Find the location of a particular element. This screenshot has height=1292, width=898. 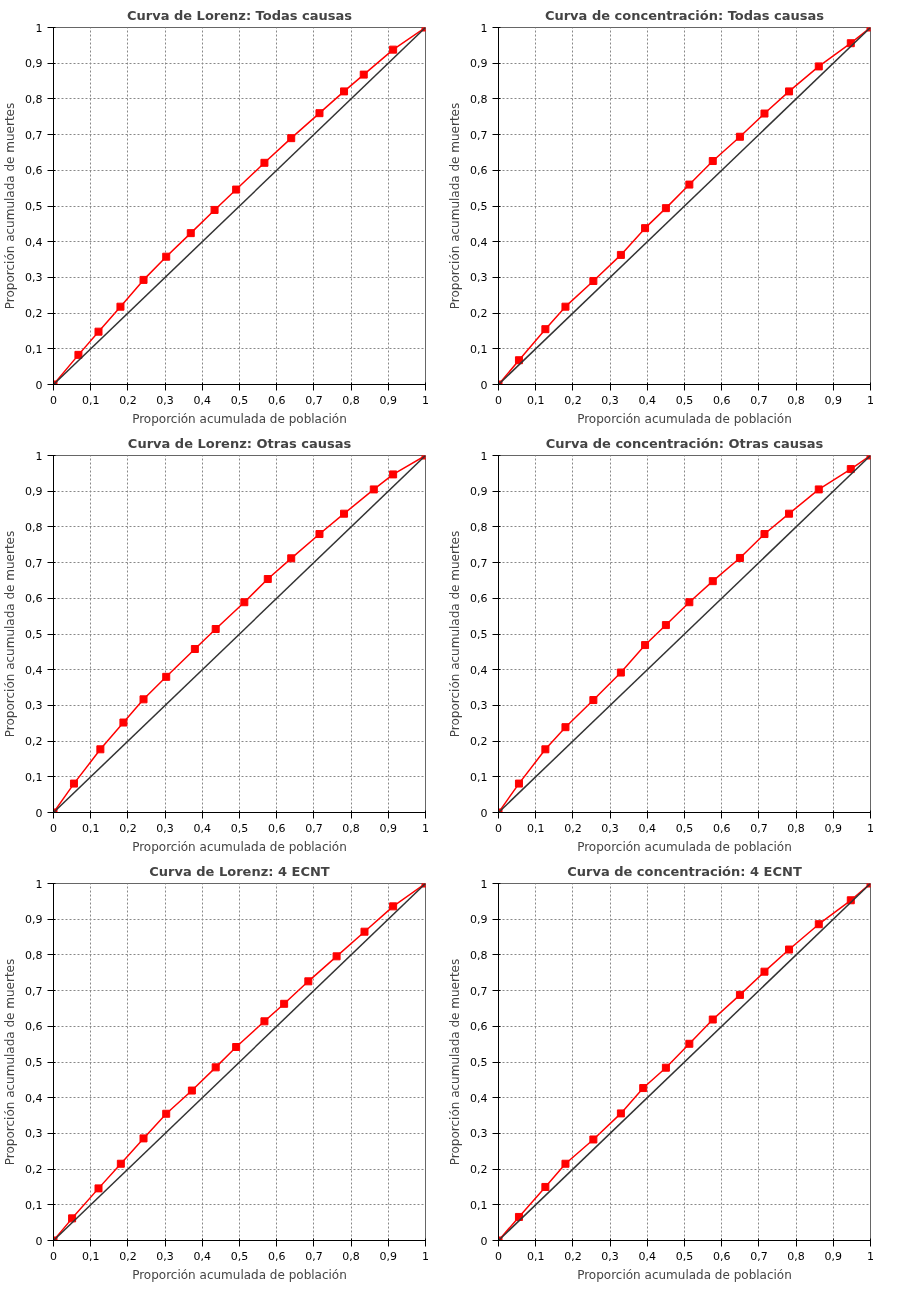

chart-title: Curva de concentración: 4 ECNT is located at coordinates (684, 871).